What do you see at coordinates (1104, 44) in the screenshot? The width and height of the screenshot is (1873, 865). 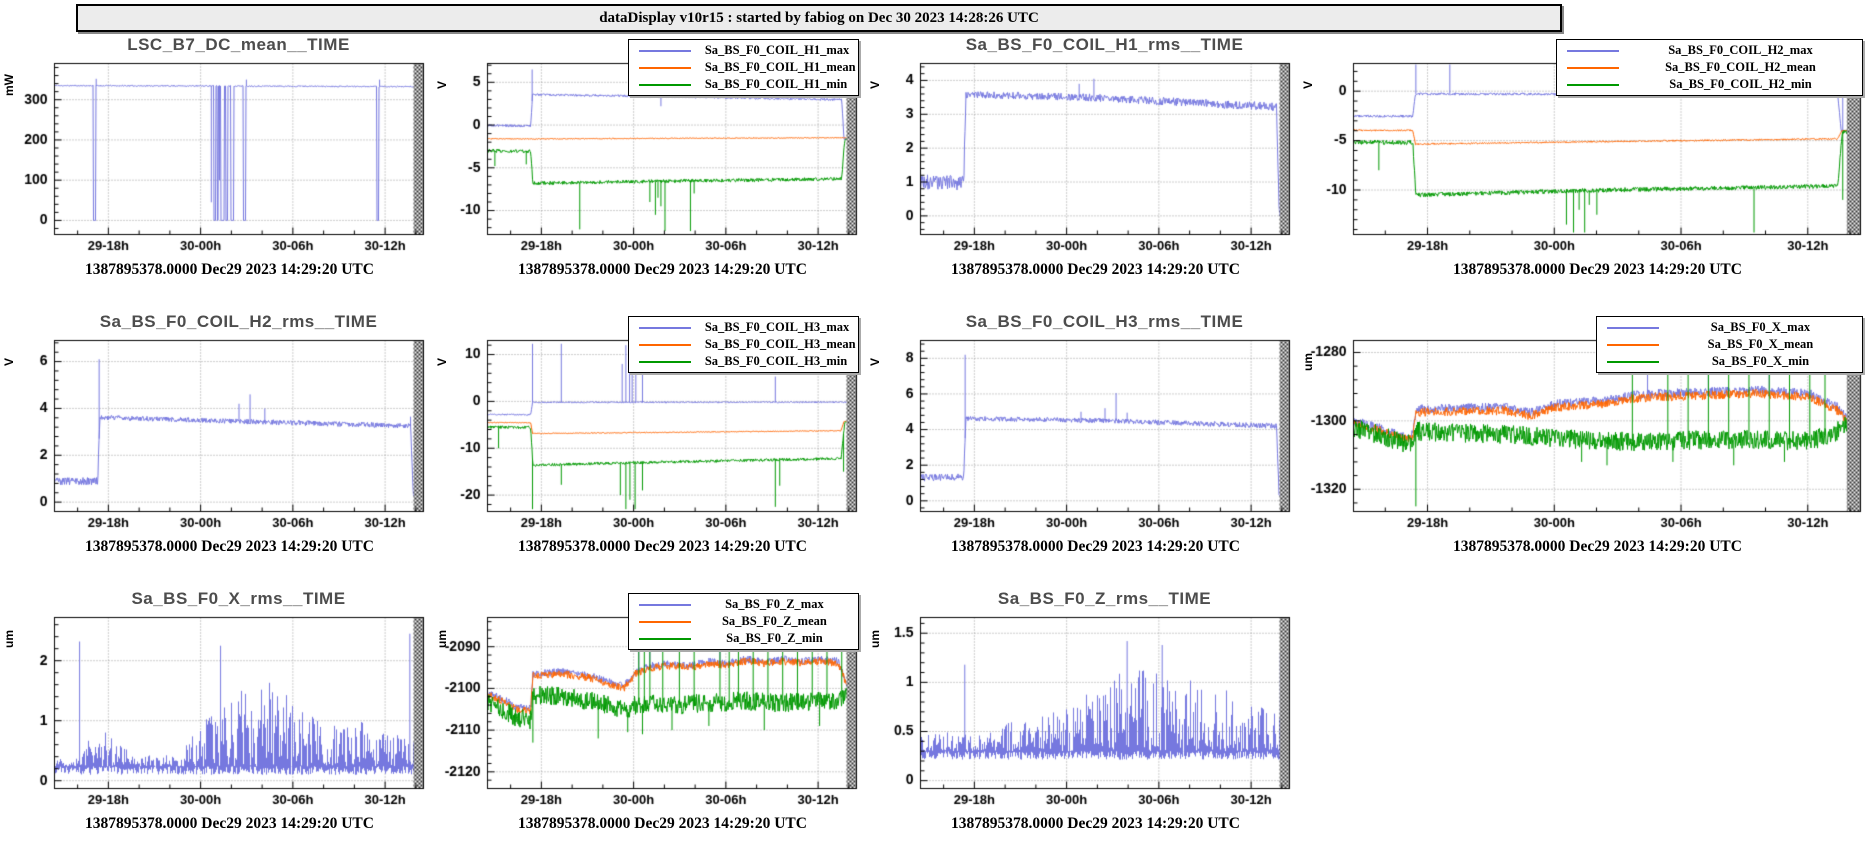 I see `plot-title: Sa_BS_F0_COIL_H1_rms__TIME` at bounding box center [1104, 44].